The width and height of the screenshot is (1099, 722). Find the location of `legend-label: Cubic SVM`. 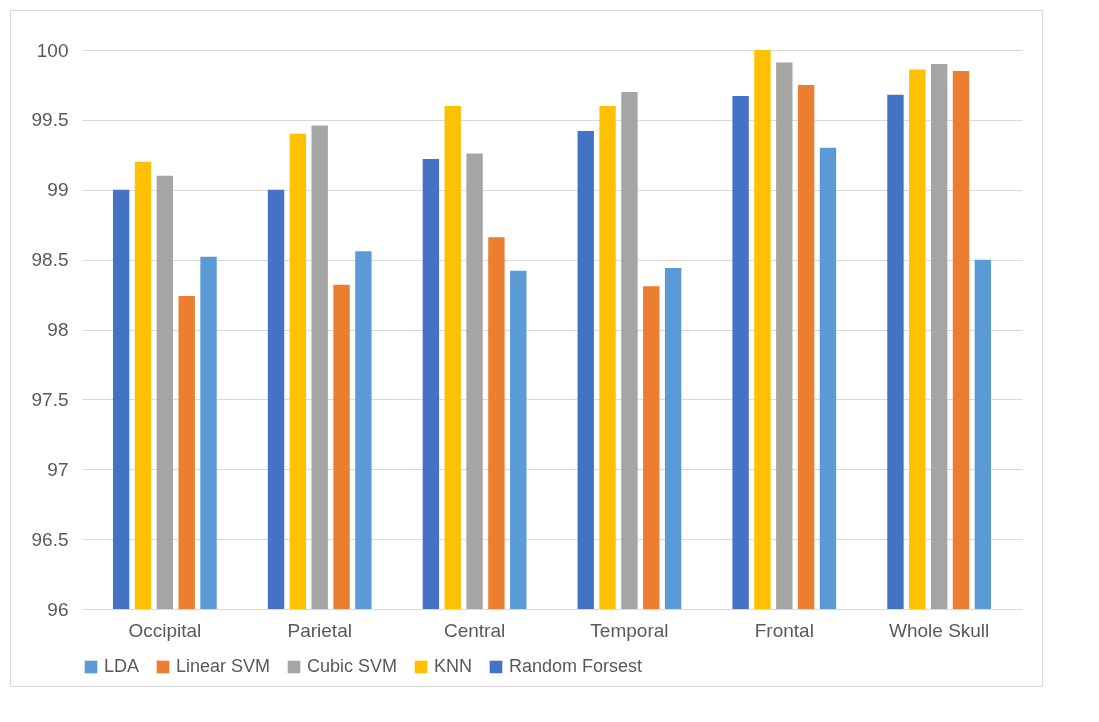

legend-label: Cubic SVM is located at coordinates (352, 666).